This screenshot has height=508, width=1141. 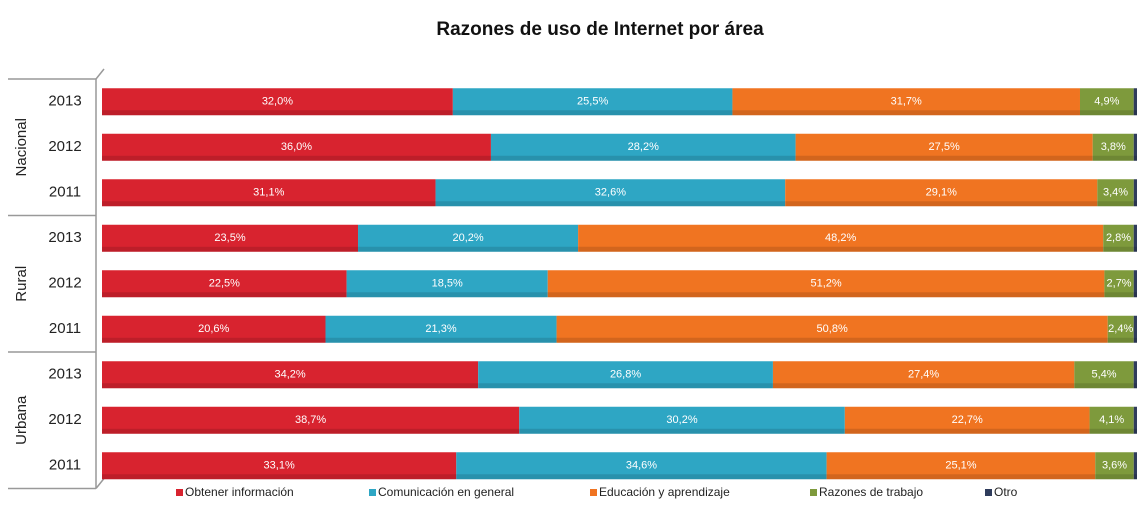 I want to click on legend-label: Razones de trabajo, so click(x=871, y=492).